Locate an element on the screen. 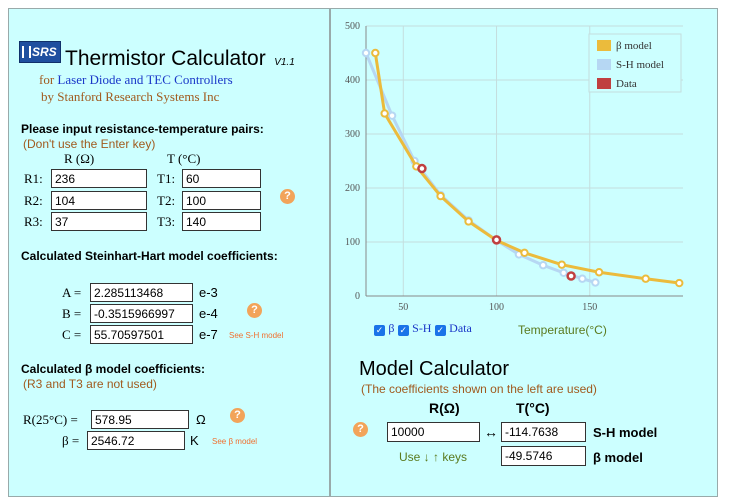 The width and height of the screenshot is (730, 501). r25-input is located at coordinates (140, 419).